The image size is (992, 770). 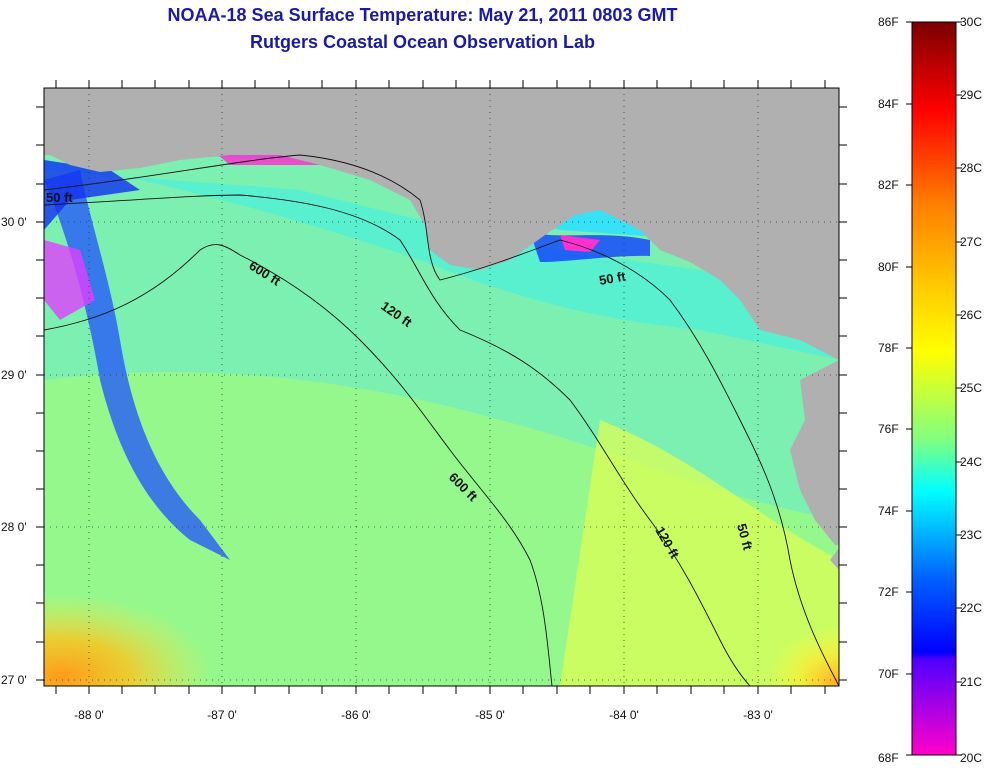 I want to click on colorbar-c-label: 23C, so click(x=971, y=535).